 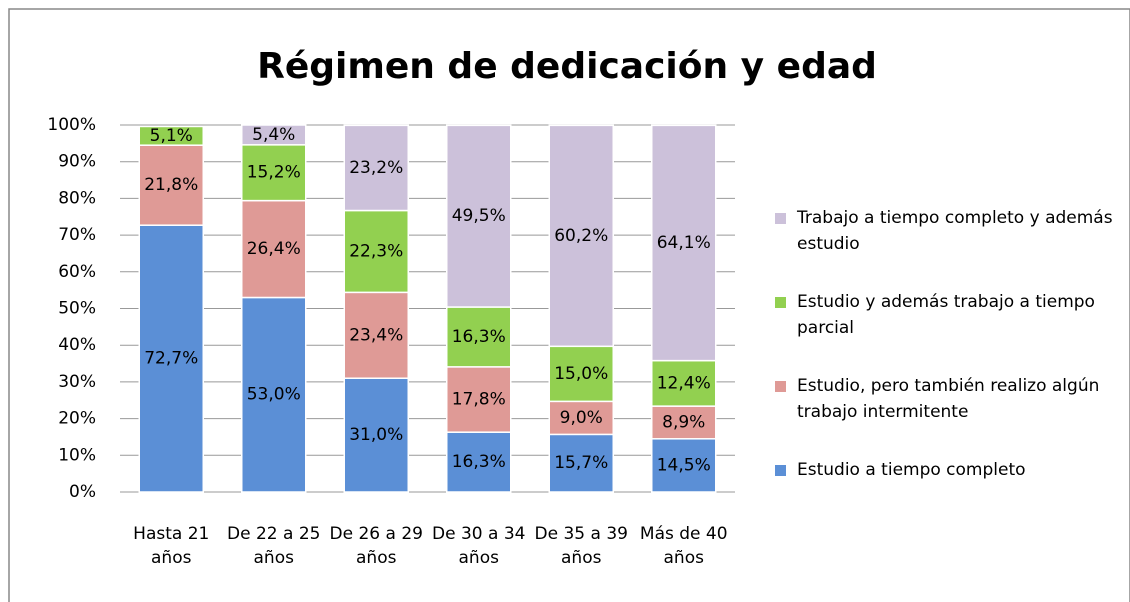 What do you see at coordinates (77, 455) in the screenshot?
I see `y-tick-label: 10%` at bounding box center [77, 455].